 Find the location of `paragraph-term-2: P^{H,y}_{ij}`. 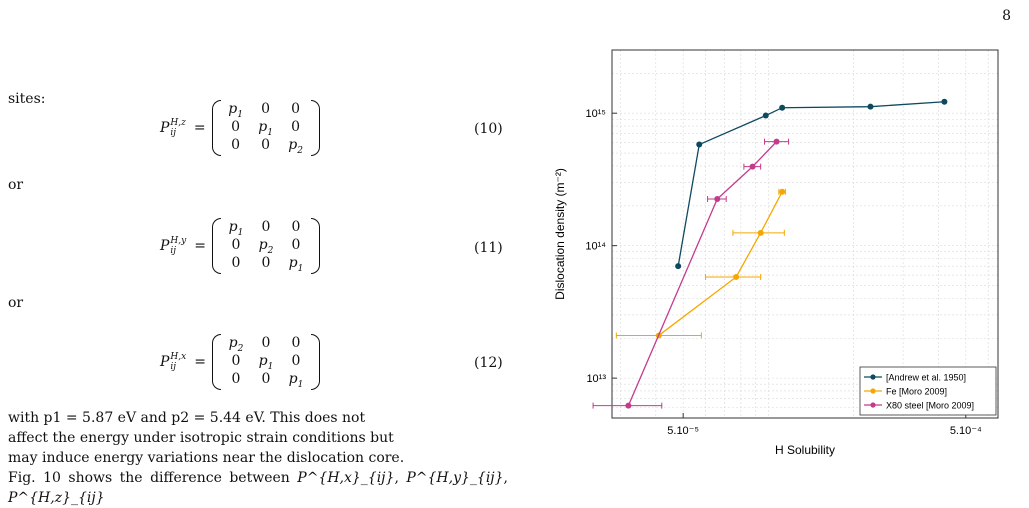

paragraph-term-2: P^{H,y}_{ij} is located at coordinates (455, 478).